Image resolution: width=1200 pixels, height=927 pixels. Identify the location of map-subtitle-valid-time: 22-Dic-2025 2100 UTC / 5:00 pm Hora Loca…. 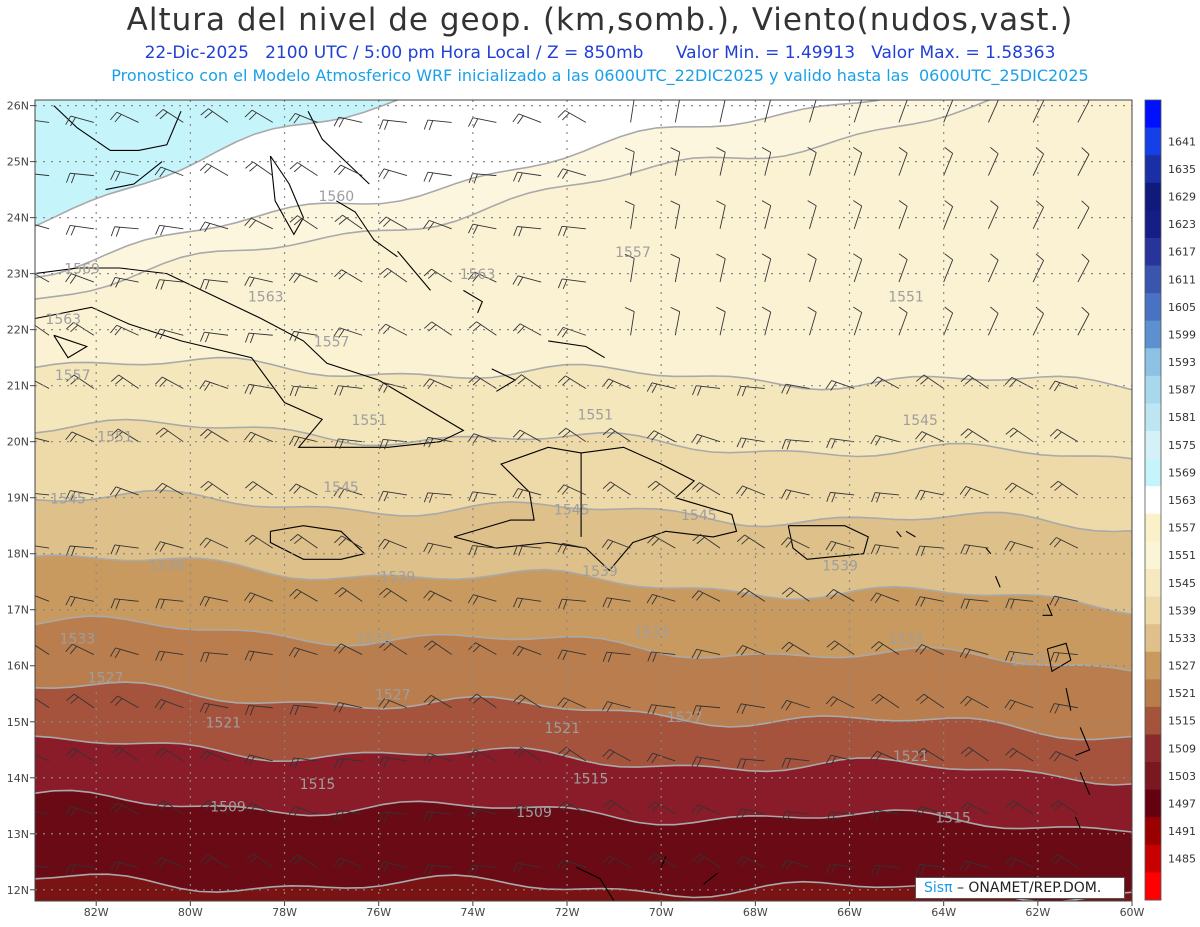
(600, 53).